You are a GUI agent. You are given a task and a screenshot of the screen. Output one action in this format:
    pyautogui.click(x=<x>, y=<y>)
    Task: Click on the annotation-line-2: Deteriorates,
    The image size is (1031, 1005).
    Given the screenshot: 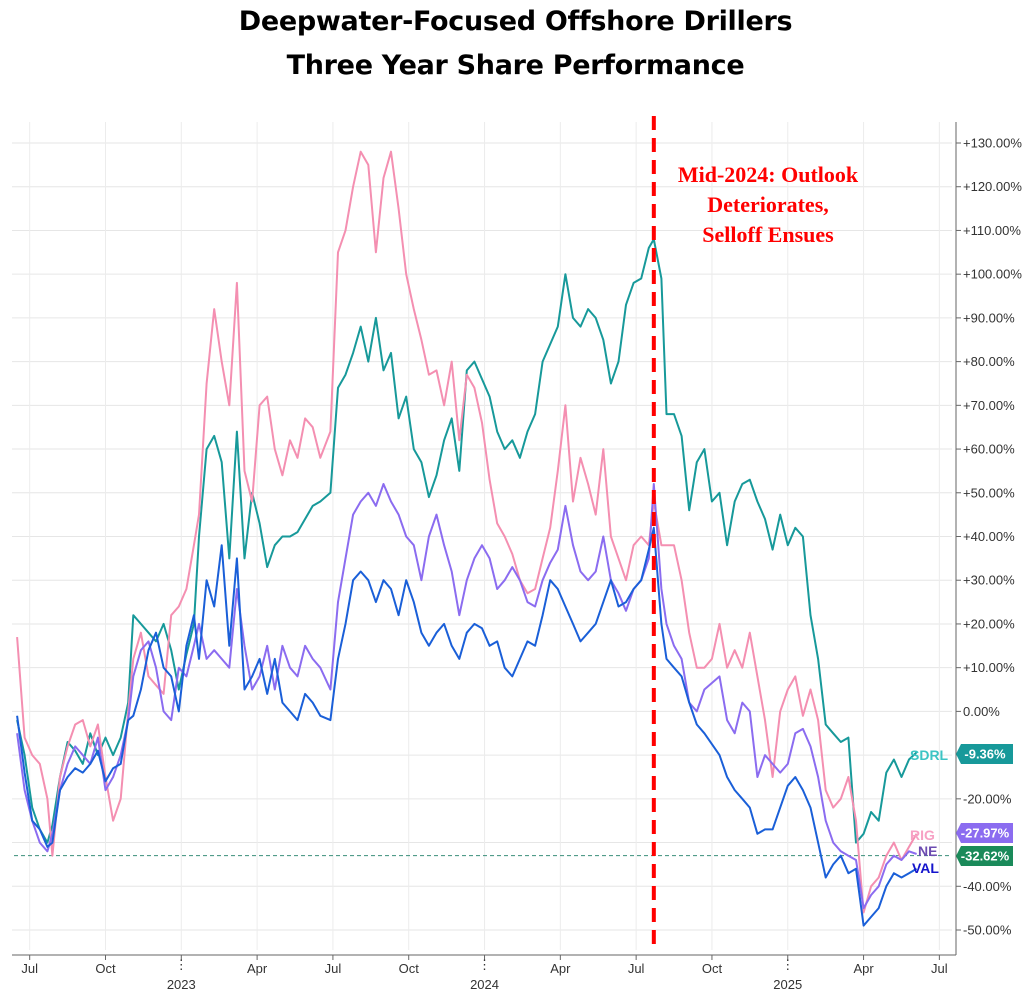 What is the action you would take?
    pyautogui.click(x=768, y=204)
    